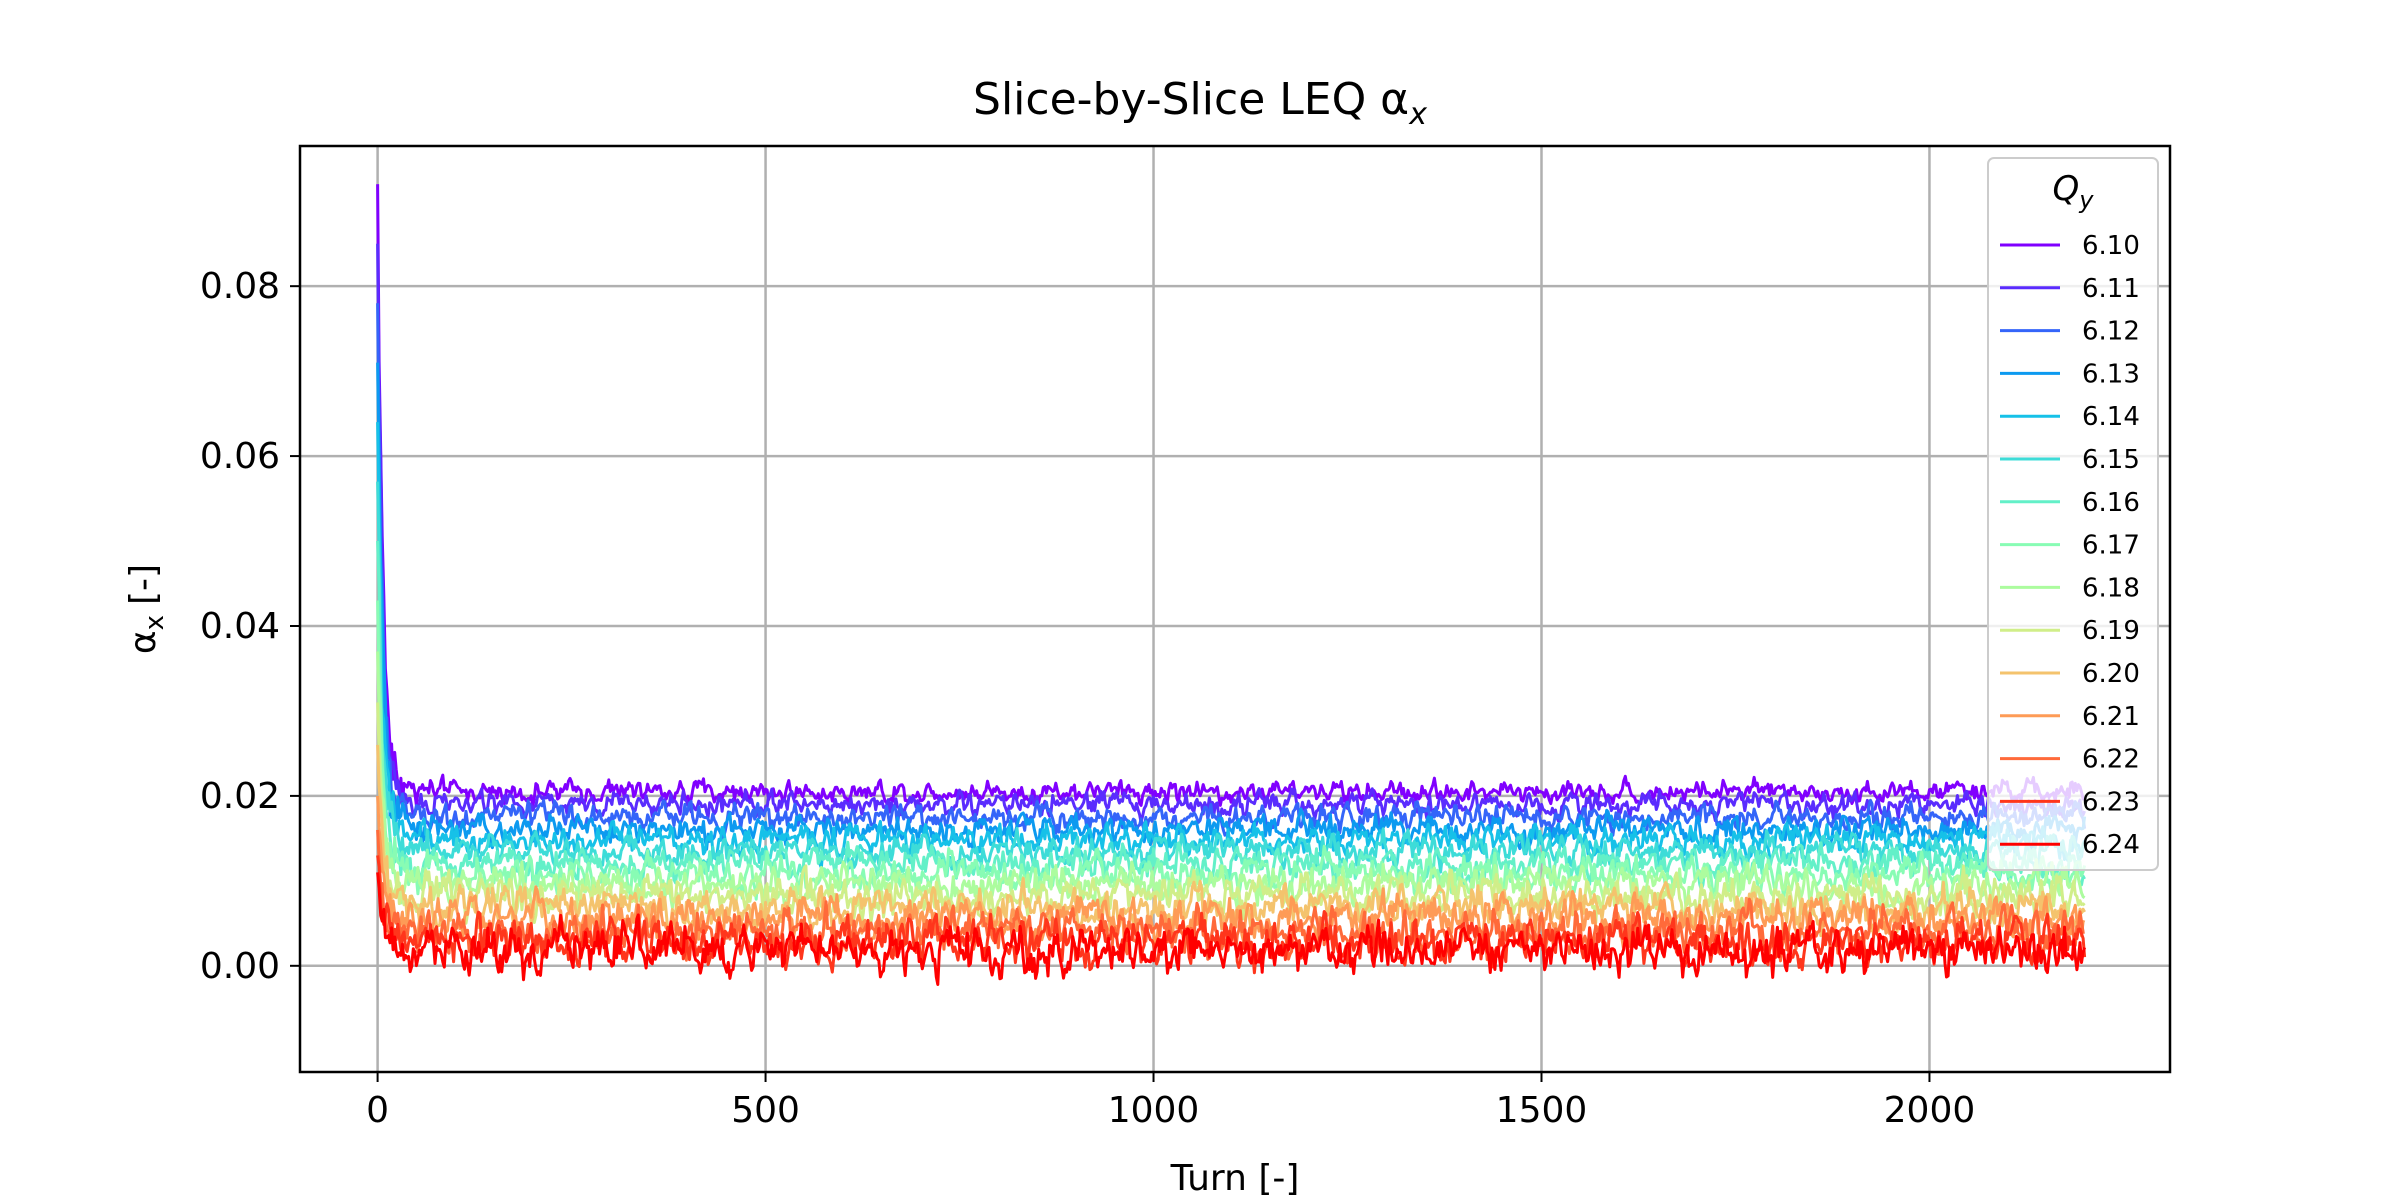  What do you see at coordinates (1930, 1110) in the screenshot?
I see `x-tick-label: 2000` at bounding box center [1930, 1110].